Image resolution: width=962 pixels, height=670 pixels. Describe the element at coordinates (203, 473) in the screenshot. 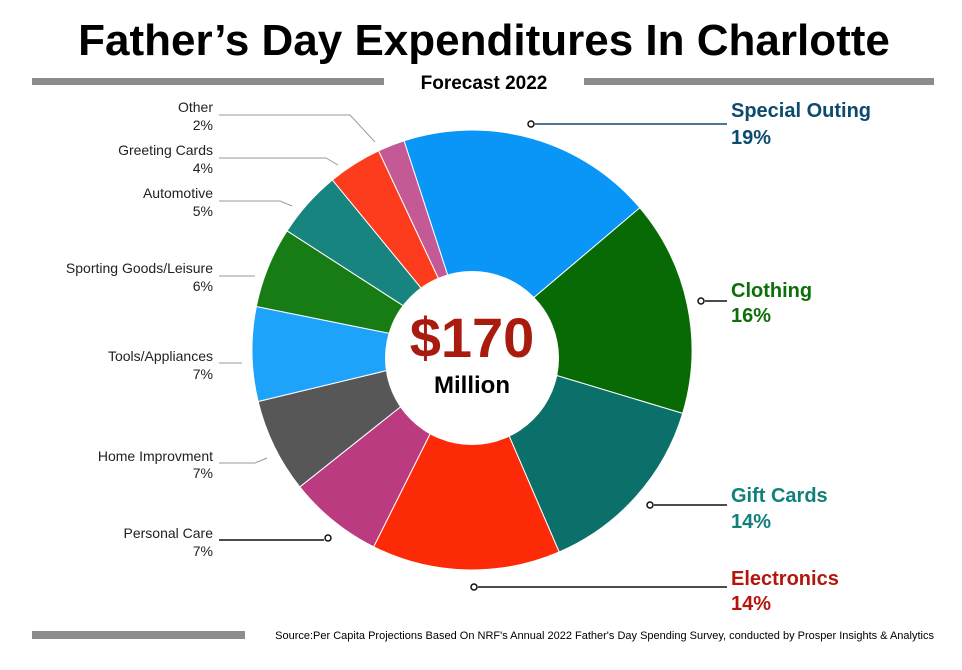

I see `value-home-improvment: 7%` at that location.